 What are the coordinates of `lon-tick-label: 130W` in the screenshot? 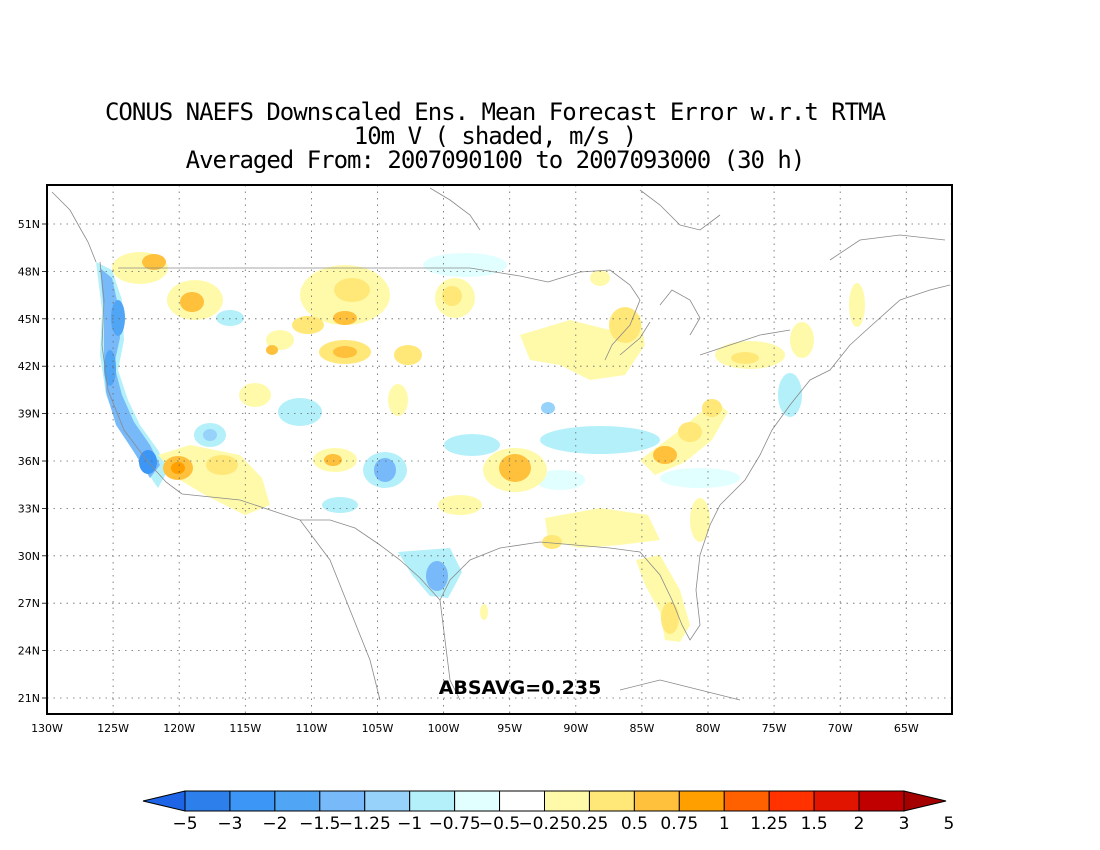 It's located at (47, 728).